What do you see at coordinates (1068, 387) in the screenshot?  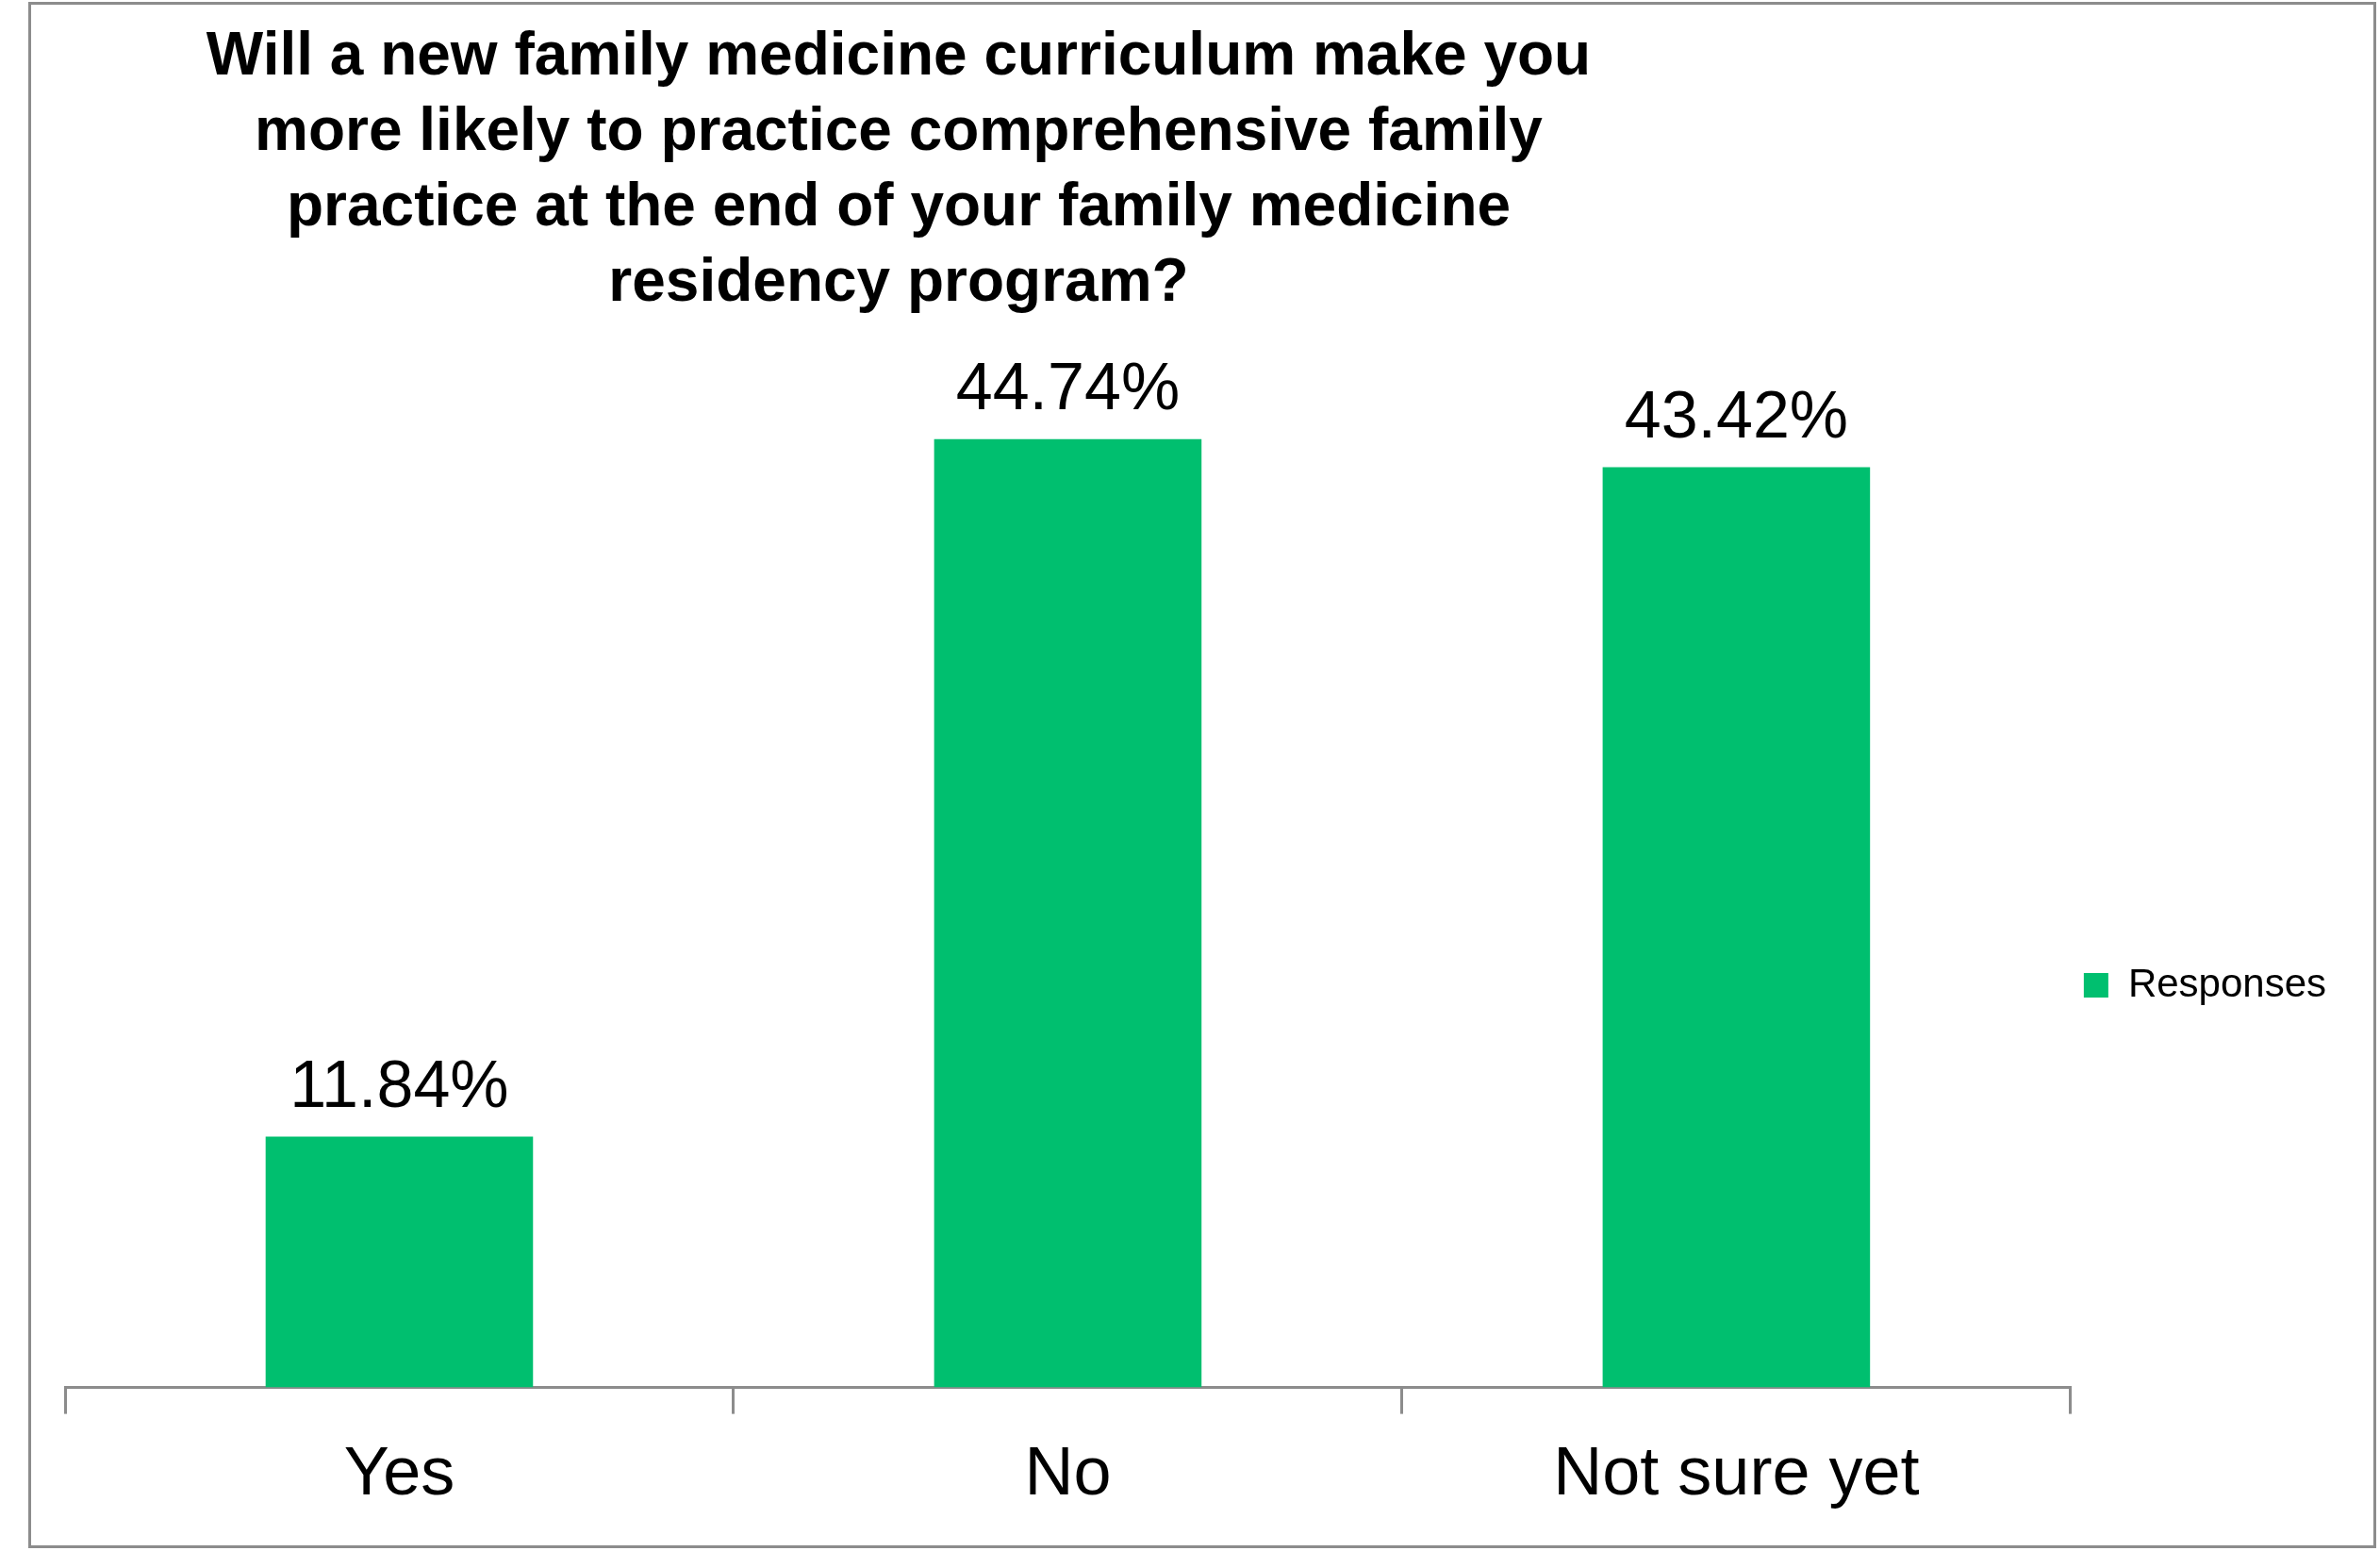 I see `data-label: 44.74%` at bounding box center [1068, 387].